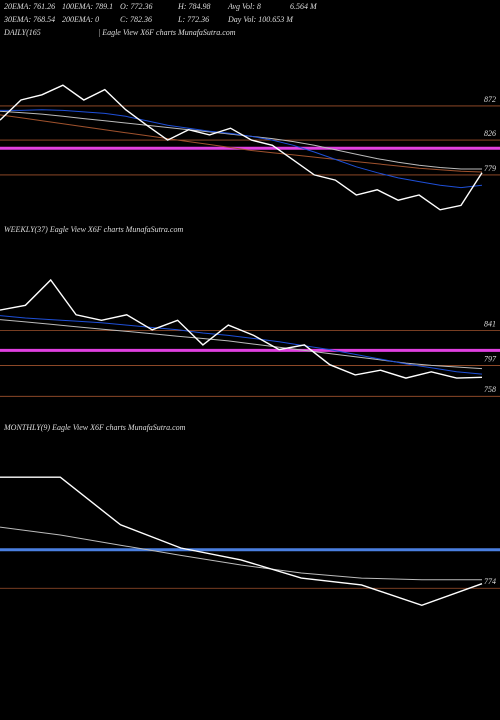  I want to click on y-tick-label: 779, so click(490, 168).